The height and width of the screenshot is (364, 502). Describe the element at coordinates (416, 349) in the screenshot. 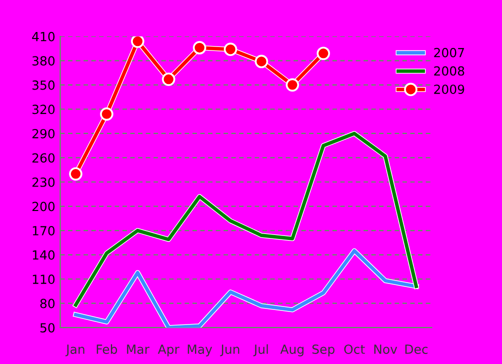

I see `x-tick-label: Dec` at that location.